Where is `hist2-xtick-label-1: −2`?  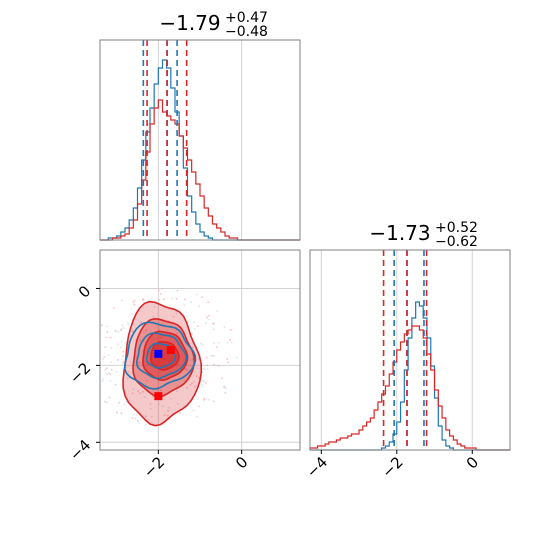 hist2-xtick-label-1: −2 is located at coordinates (392, 467).